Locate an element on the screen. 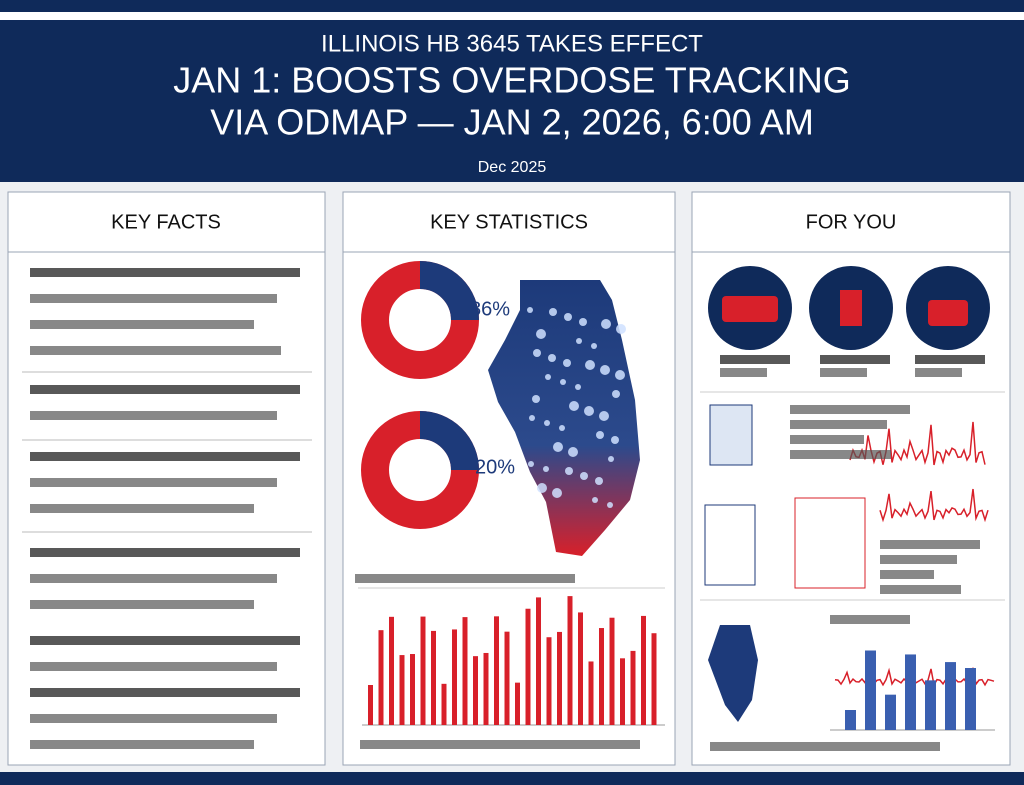  illinois-map is located at coordinates (733, 673).